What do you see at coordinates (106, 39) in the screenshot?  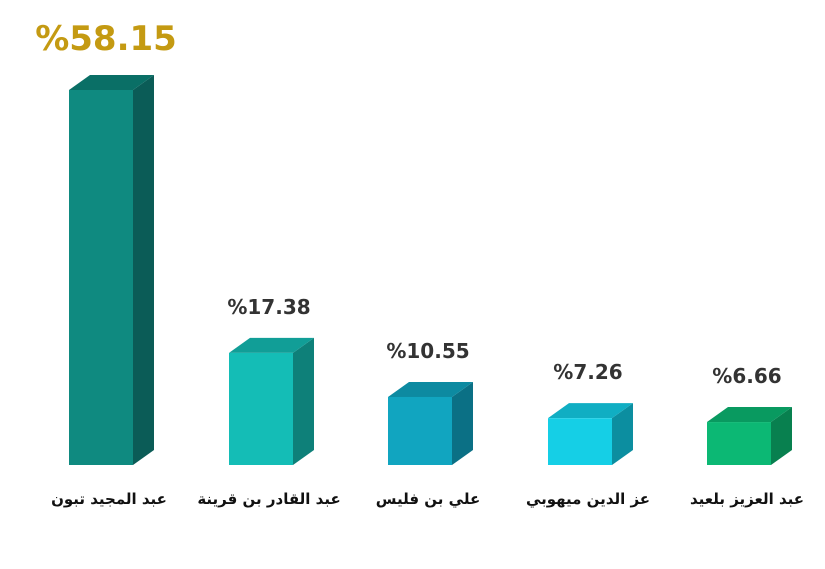 I see `value-label-1: %58.15` at bounding box center [106, 39].